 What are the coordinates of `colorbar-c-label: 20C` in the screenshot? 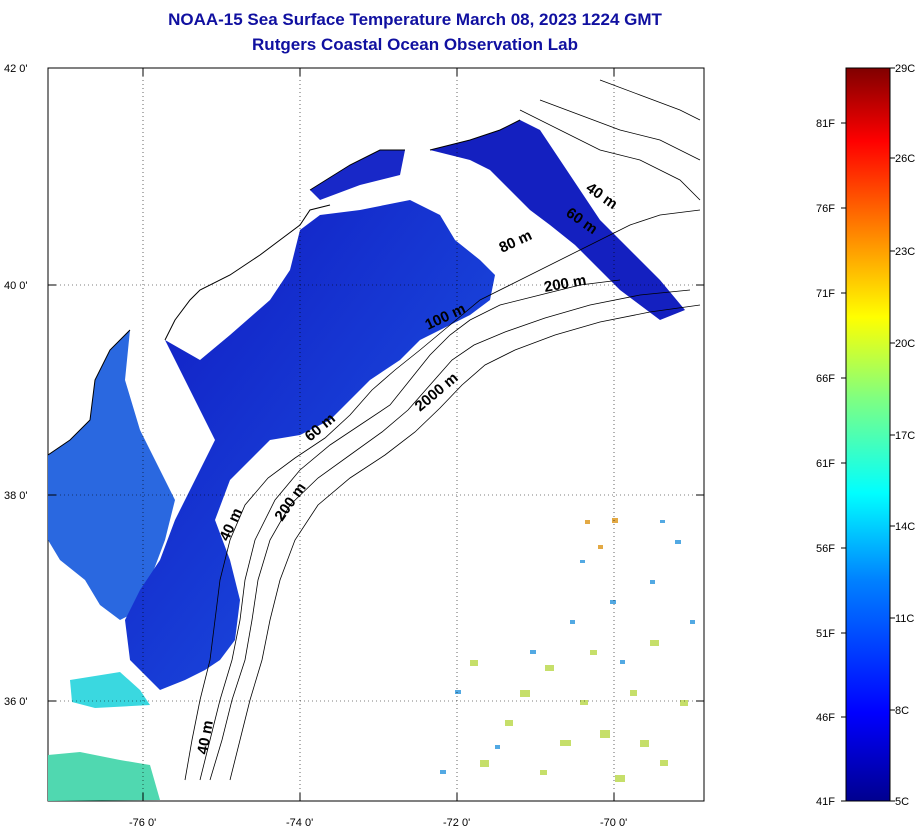 It's located at (905, 344).